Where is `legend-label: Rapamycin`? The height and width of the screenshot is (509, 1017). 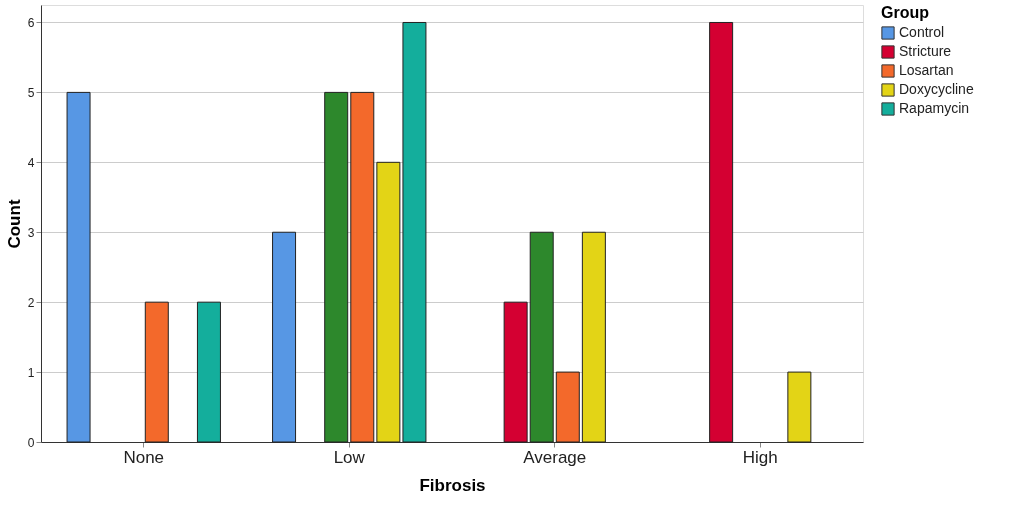
legend-label: Rapamycin is located at coordinates (934, 108).